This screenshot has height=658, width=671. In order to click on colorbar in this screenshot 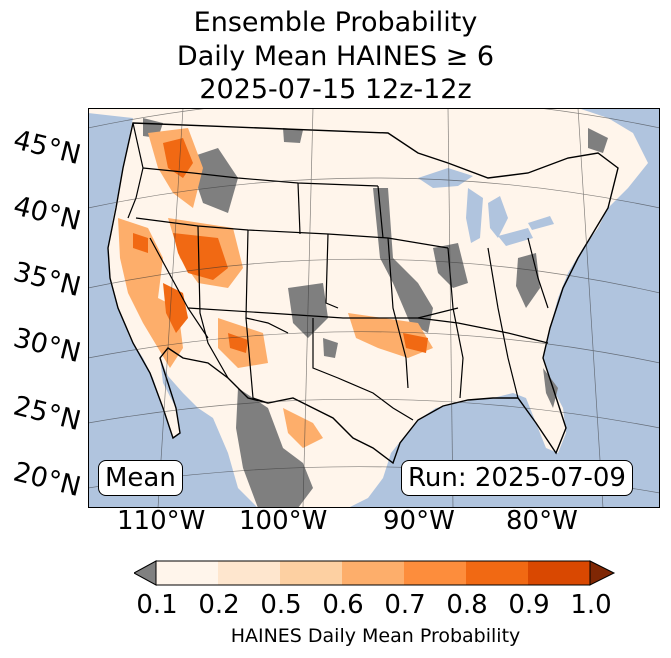, I will do `click(375, 573)`.